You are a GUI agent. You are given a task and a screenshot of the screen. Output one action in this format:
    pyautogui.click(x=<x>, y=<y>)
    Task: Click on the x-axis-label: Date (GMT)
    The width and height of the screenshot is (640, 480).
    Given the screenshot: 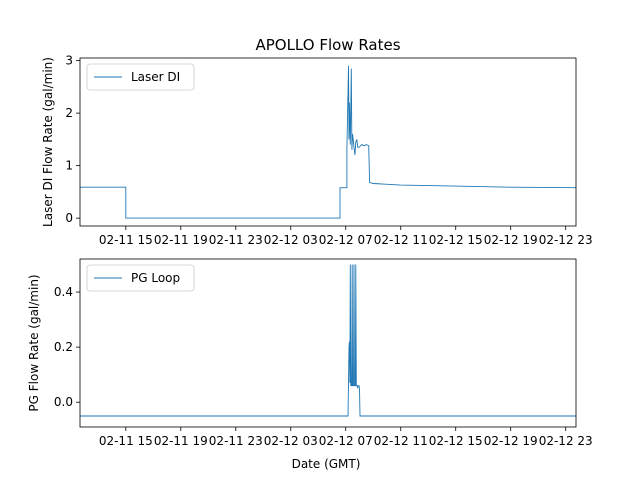 What is the action you would take?
    pyautogui.click(x=326, y=464)
    